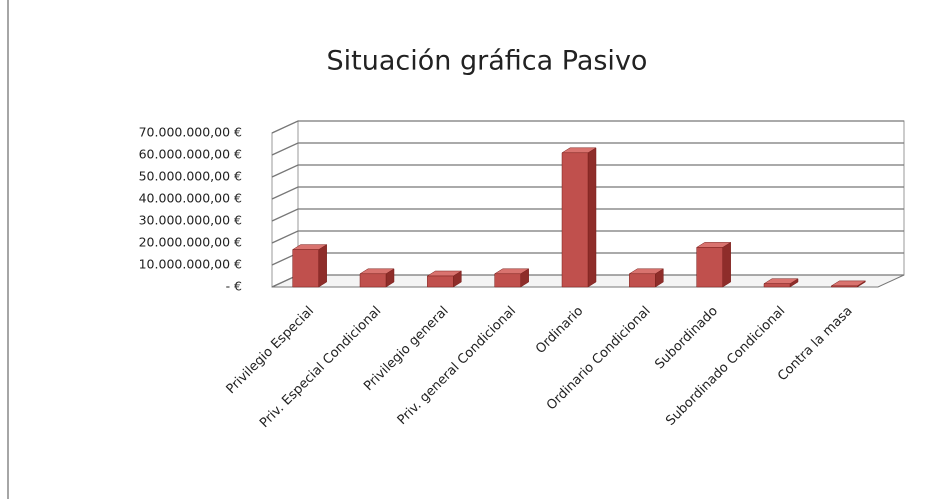  Describe the element at coordinates (320, 367) in the screenshot. I see `x-tick-label: Priv. Especial Condicional` at that location.